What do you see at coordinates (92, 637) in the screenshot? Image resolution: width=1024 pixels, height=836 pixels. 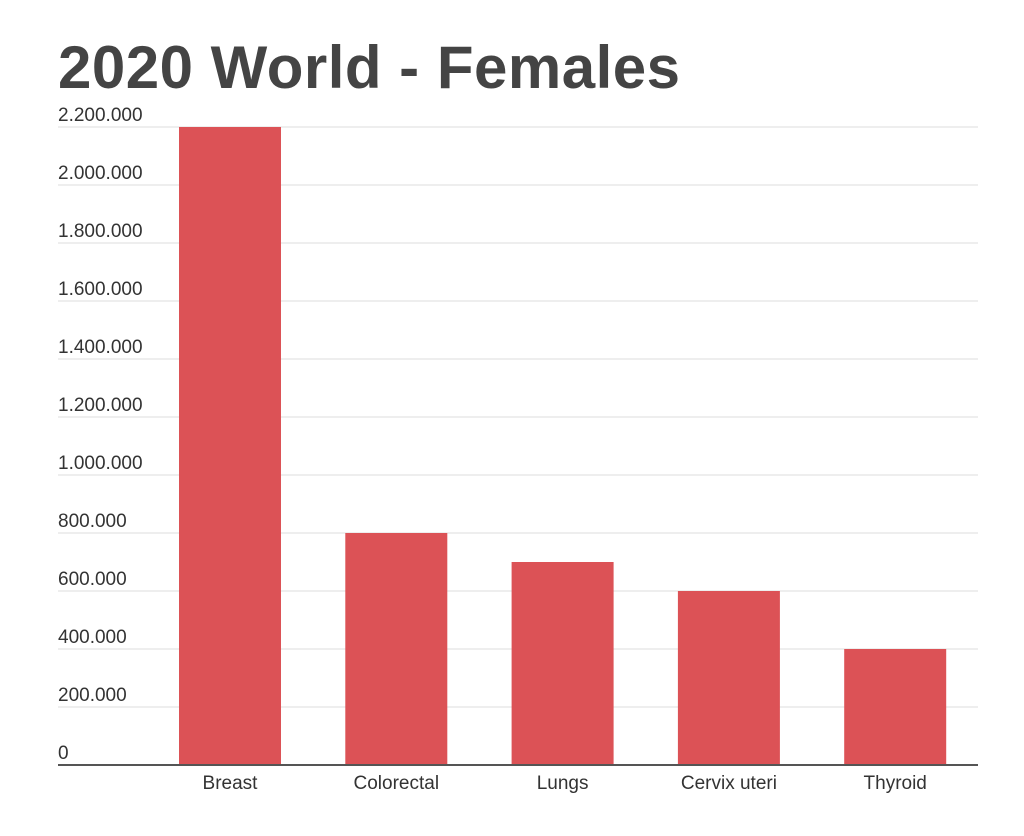 I see `y-tick-label: 400.000` at bounding box center [92, 637].